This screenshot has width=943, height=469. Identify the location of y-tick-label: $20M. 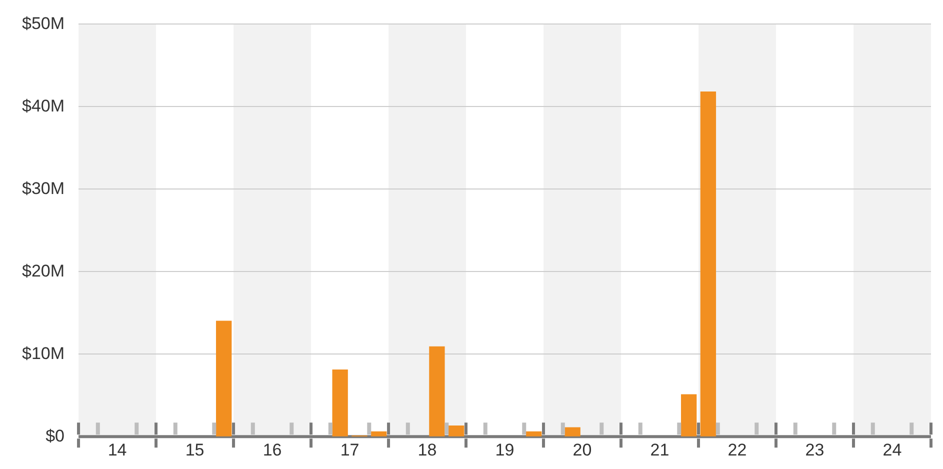
(43, 270).